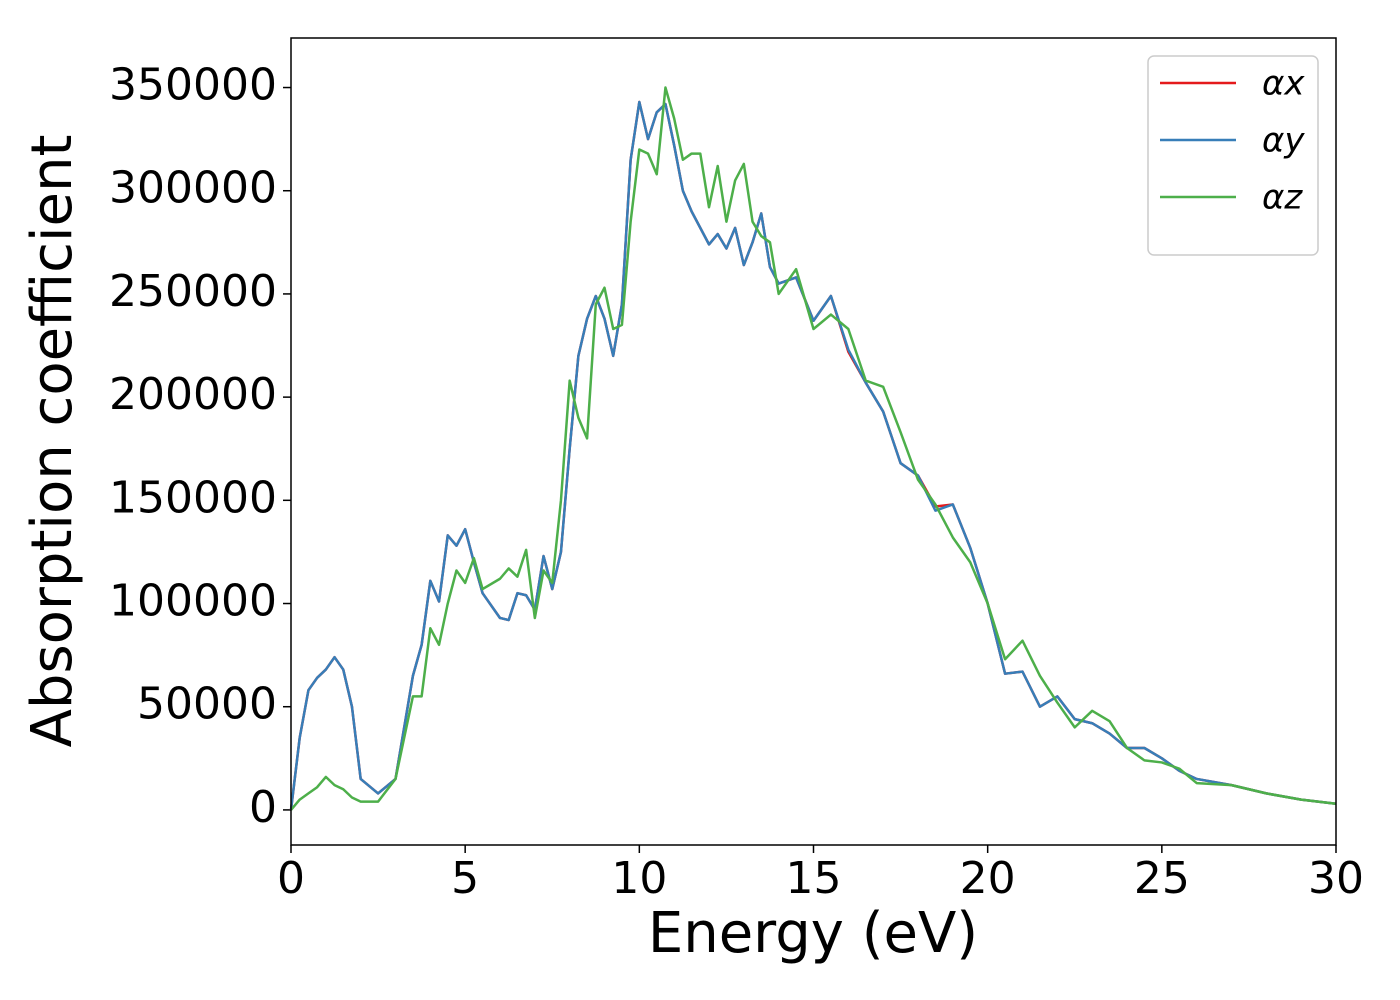  What do you see at coordinates (639, 878) in the screenshot?
I see `x-tick-label: 10` at bounding box center [639, 878].